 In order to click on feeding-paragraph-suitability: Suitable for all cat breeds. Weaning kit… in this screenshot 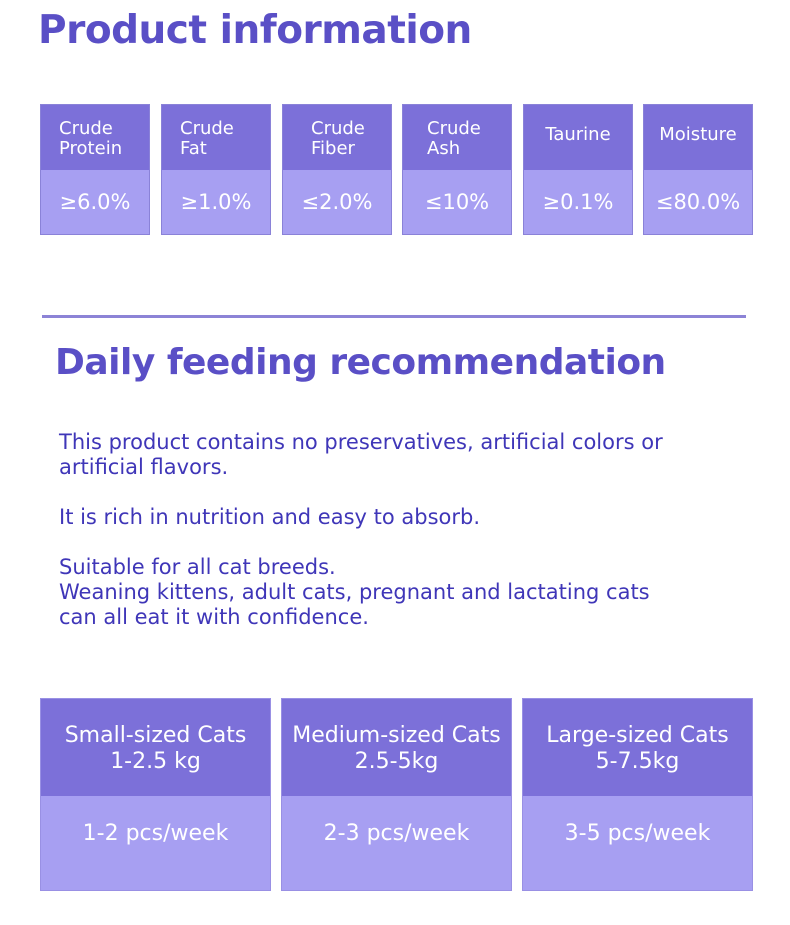, I will do `click(354, 592)`.